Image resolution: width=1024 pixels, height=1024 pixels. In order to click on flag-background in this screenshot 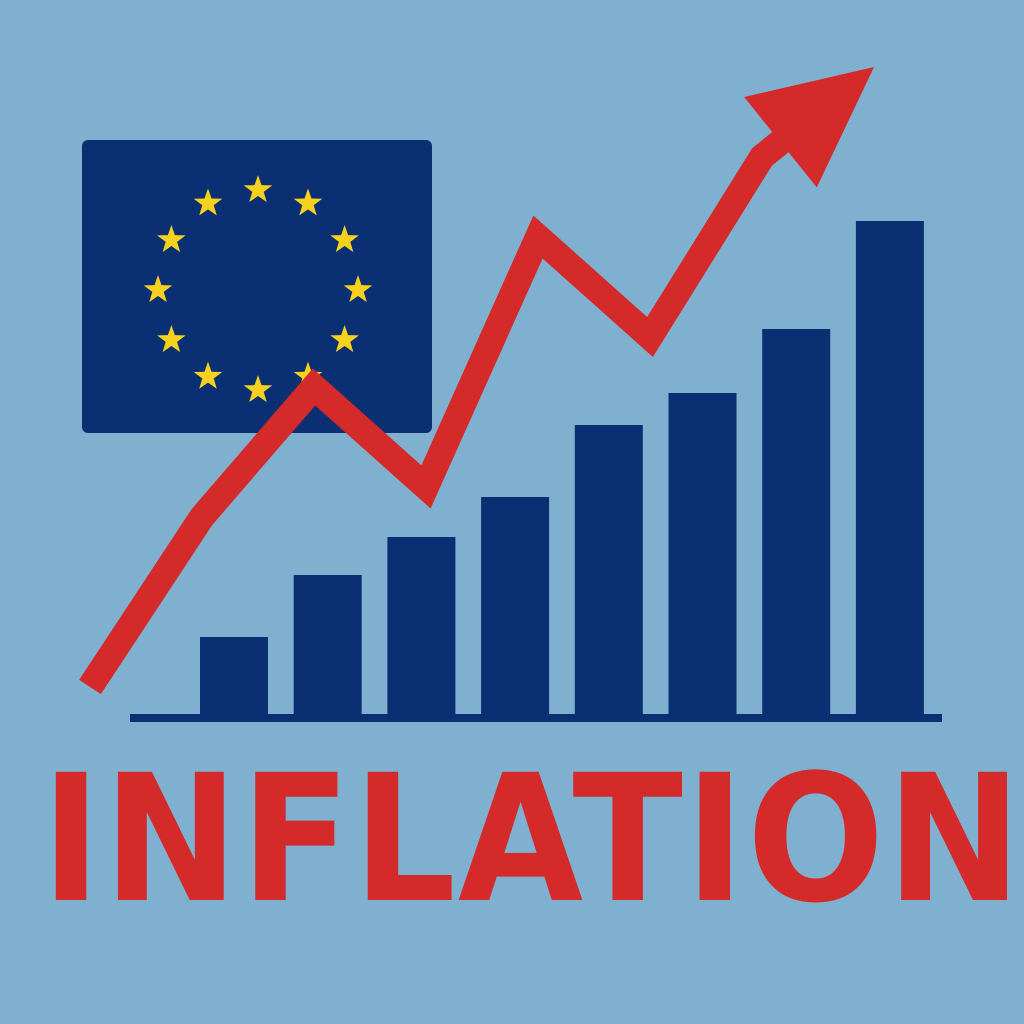, I will do `click(257, 286)`.